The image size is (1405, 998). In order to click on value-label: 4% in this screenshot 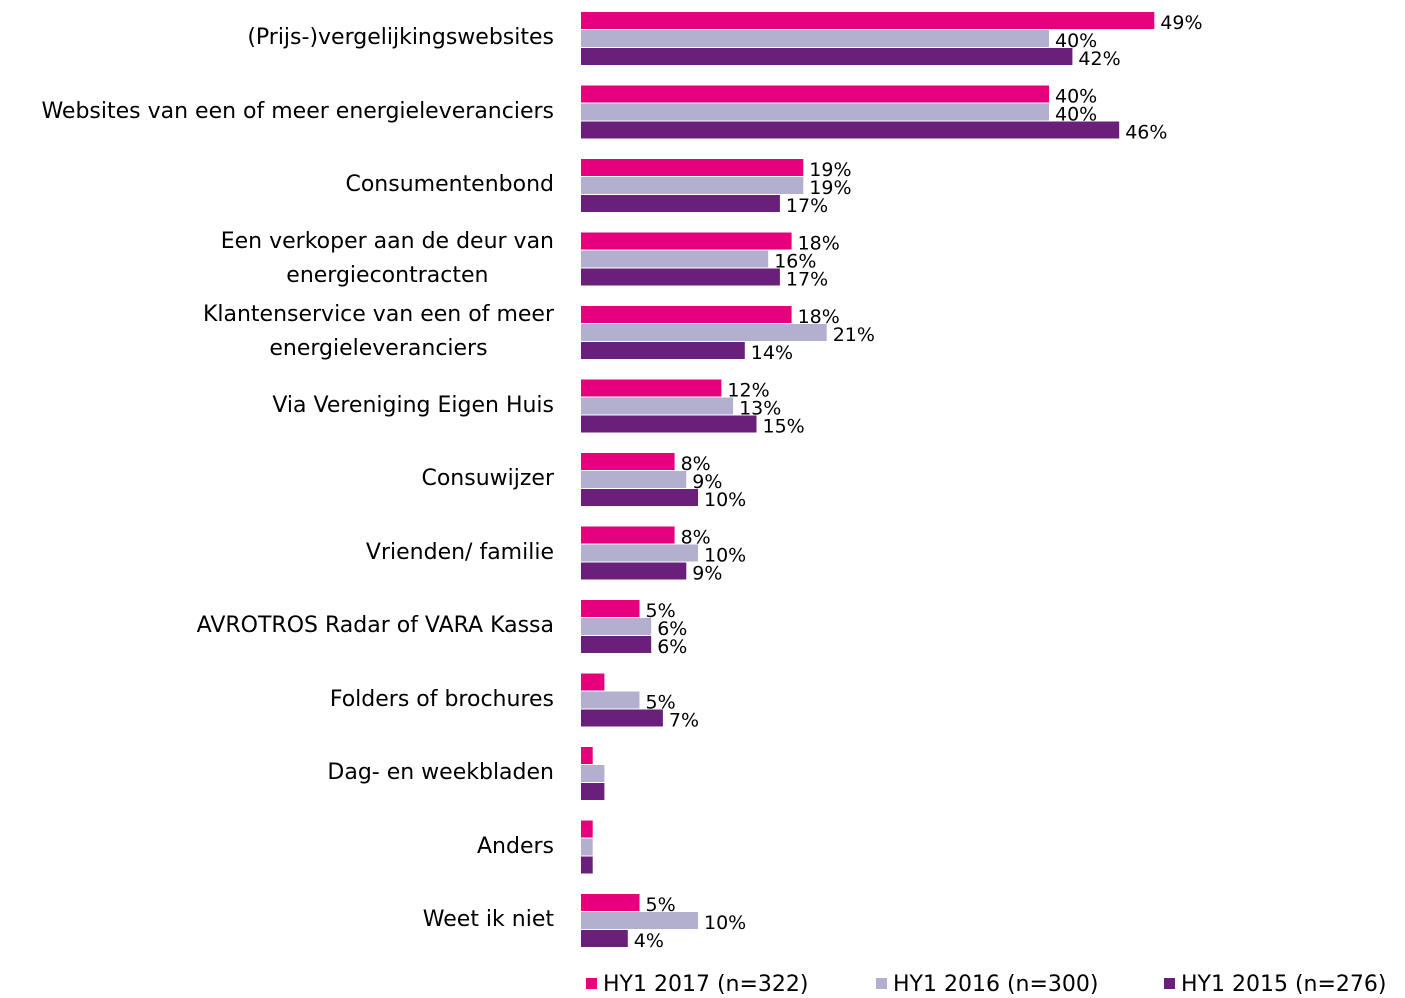, I will do `click(649, 941)`.